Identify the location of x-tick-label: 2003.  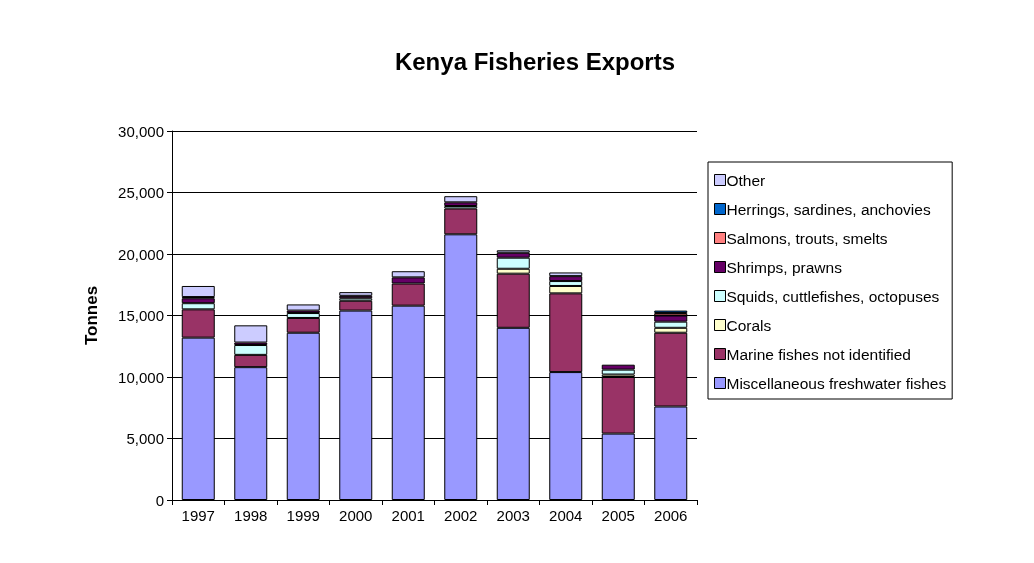
(513, 515).